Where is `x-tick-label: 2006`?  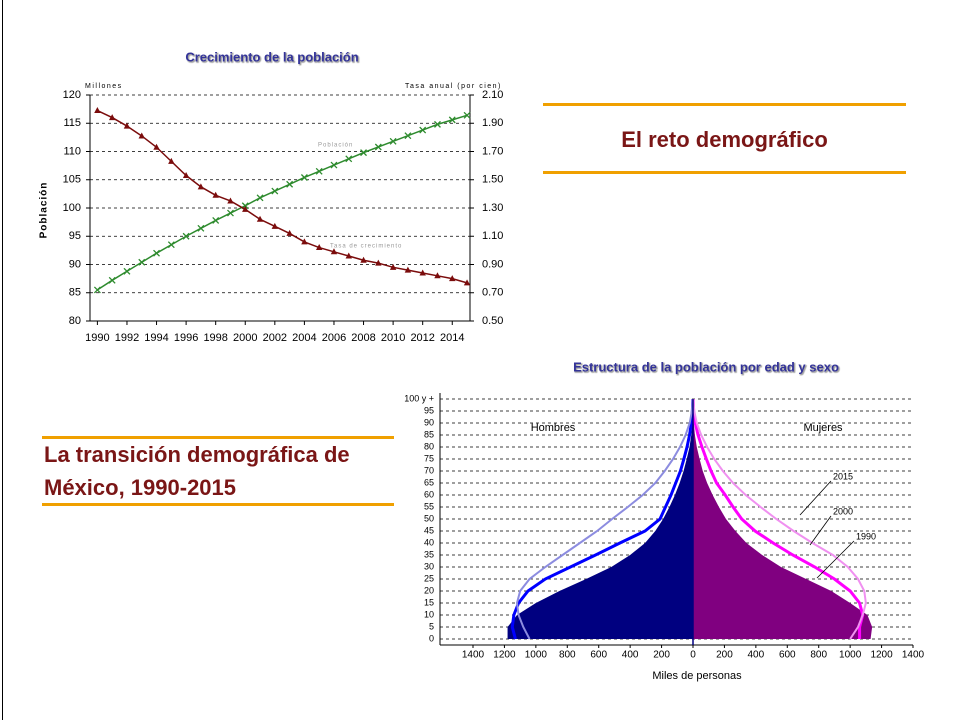
x-tick-label: 2006 is located at coordinates (334, 338).